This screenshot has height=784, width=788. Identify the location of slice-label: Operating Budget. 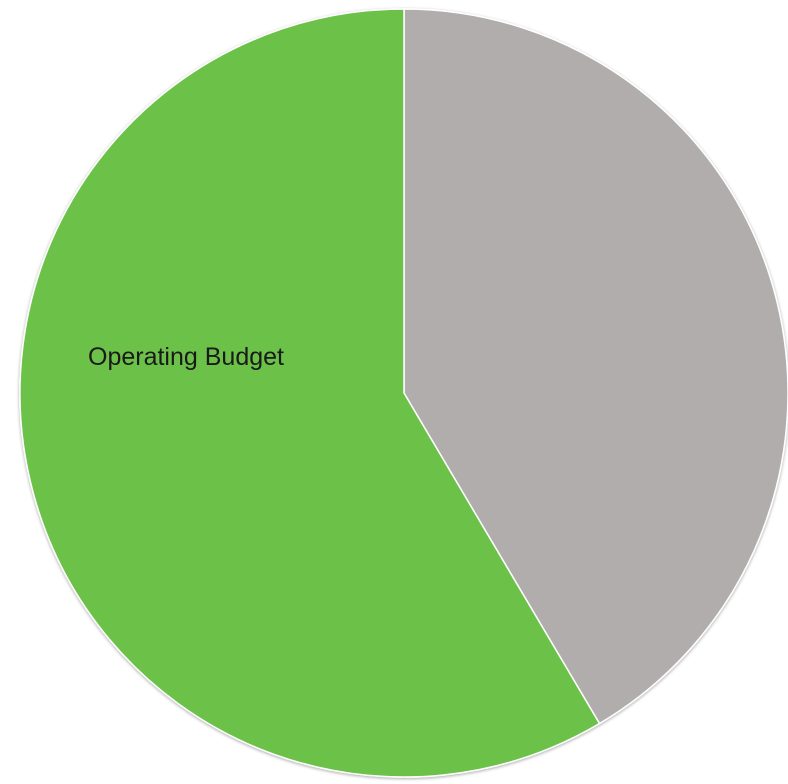
(186, 357).